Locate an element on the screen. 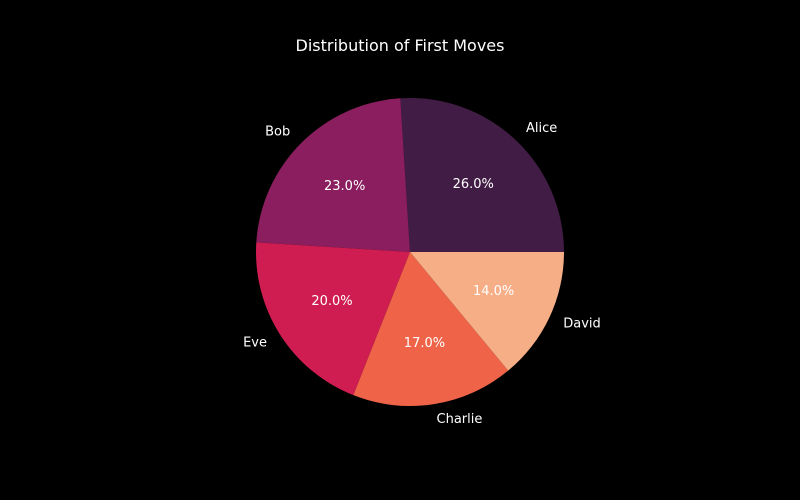 The width and height of the screenshot is (800, 500). slice-percent-bob: 23.0% is located at coordinates (344, 186).